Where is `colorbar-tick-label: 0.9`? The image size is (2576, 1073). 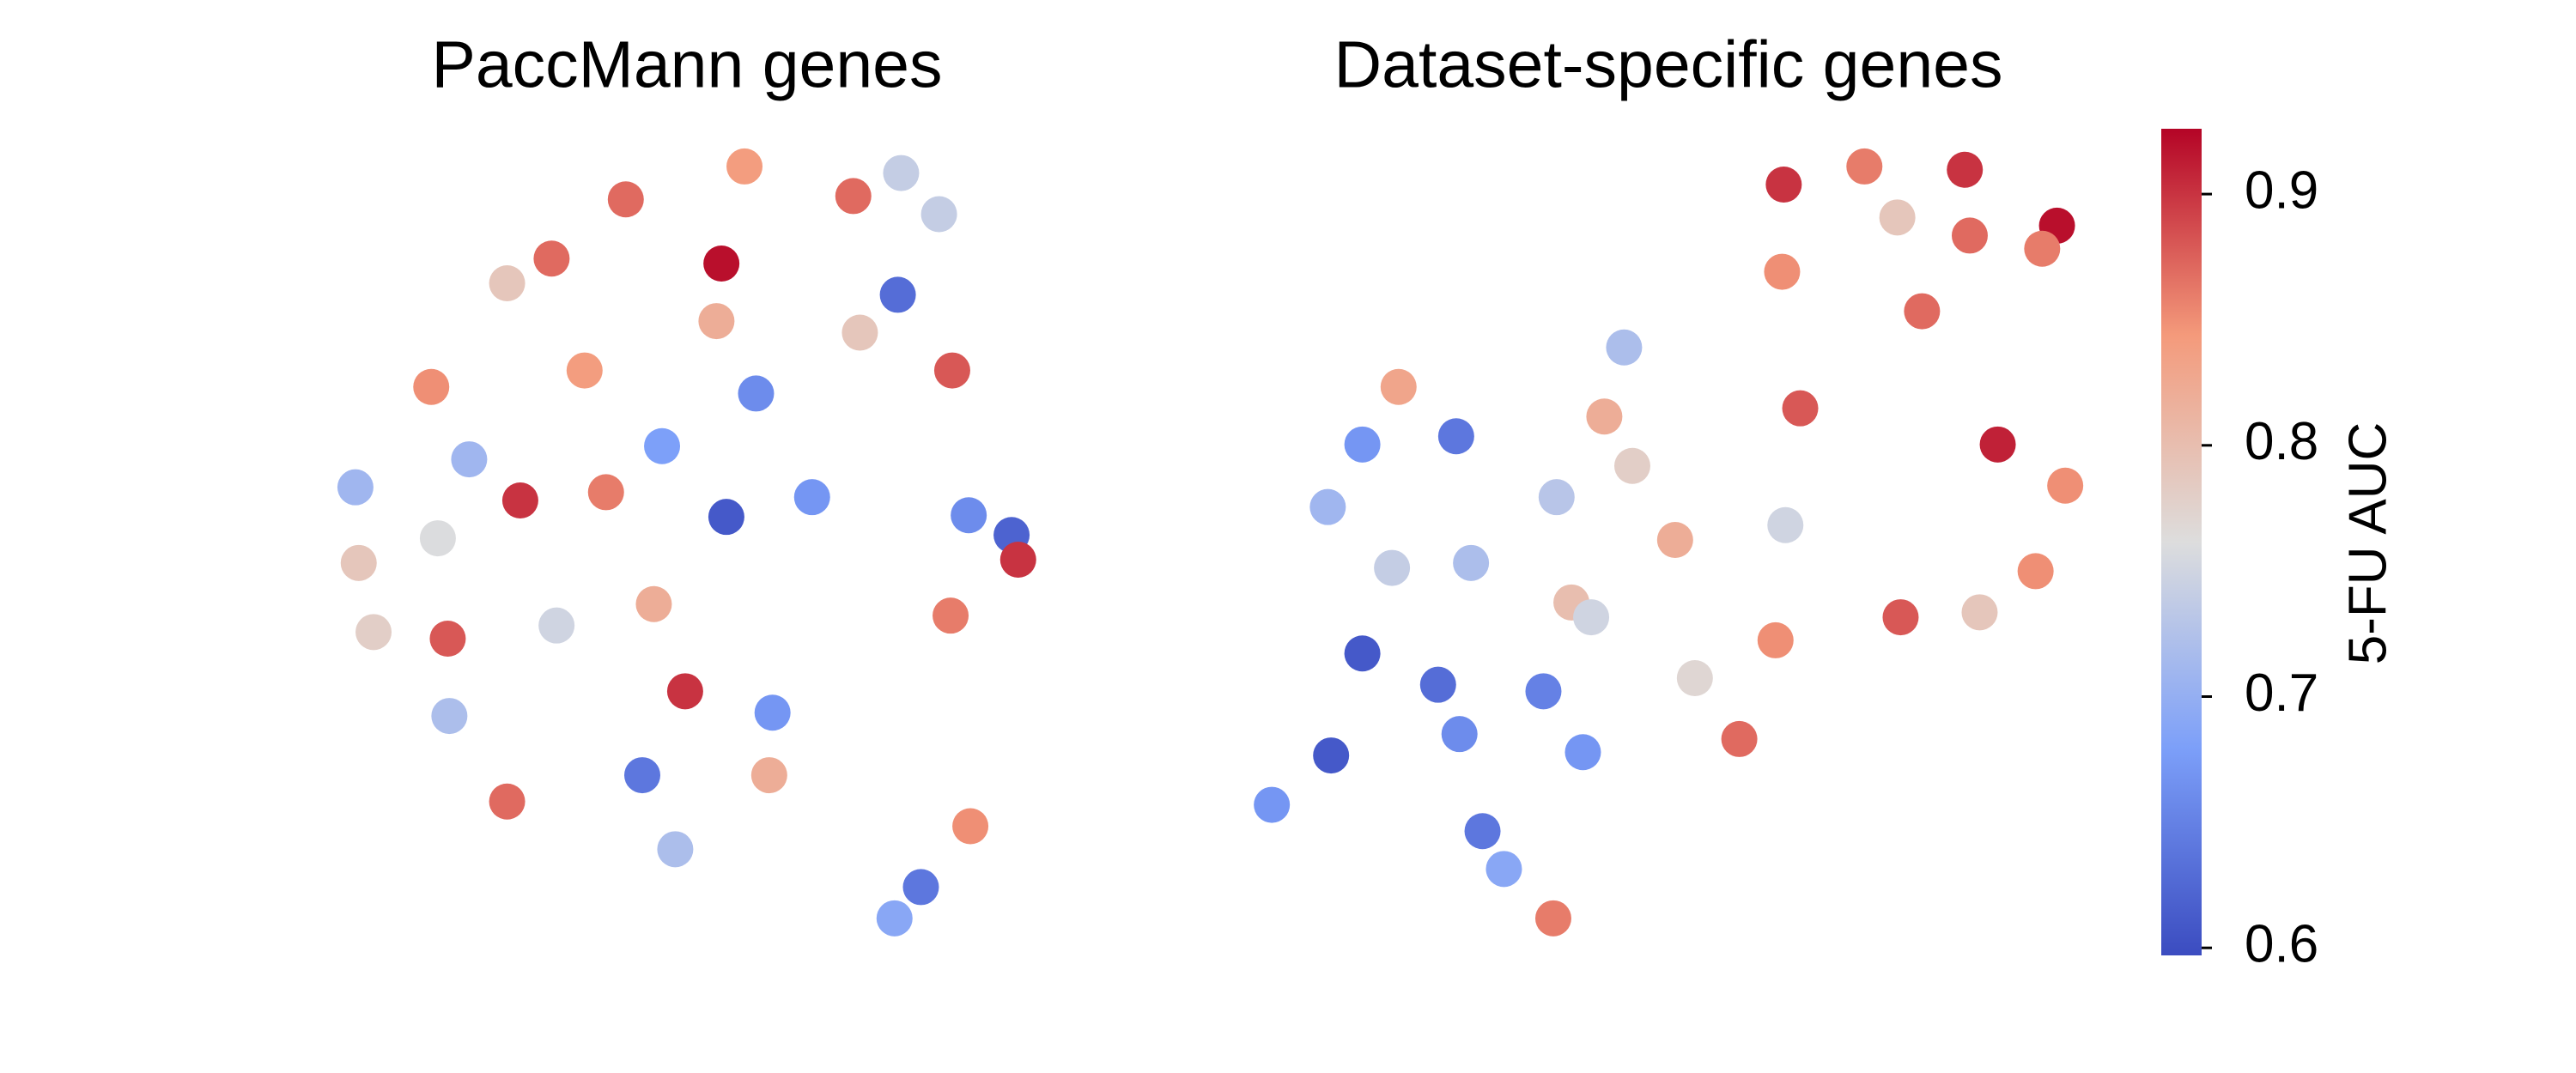
colorbar-tick-label: 0.9 is located at coordinates (2281, 190).